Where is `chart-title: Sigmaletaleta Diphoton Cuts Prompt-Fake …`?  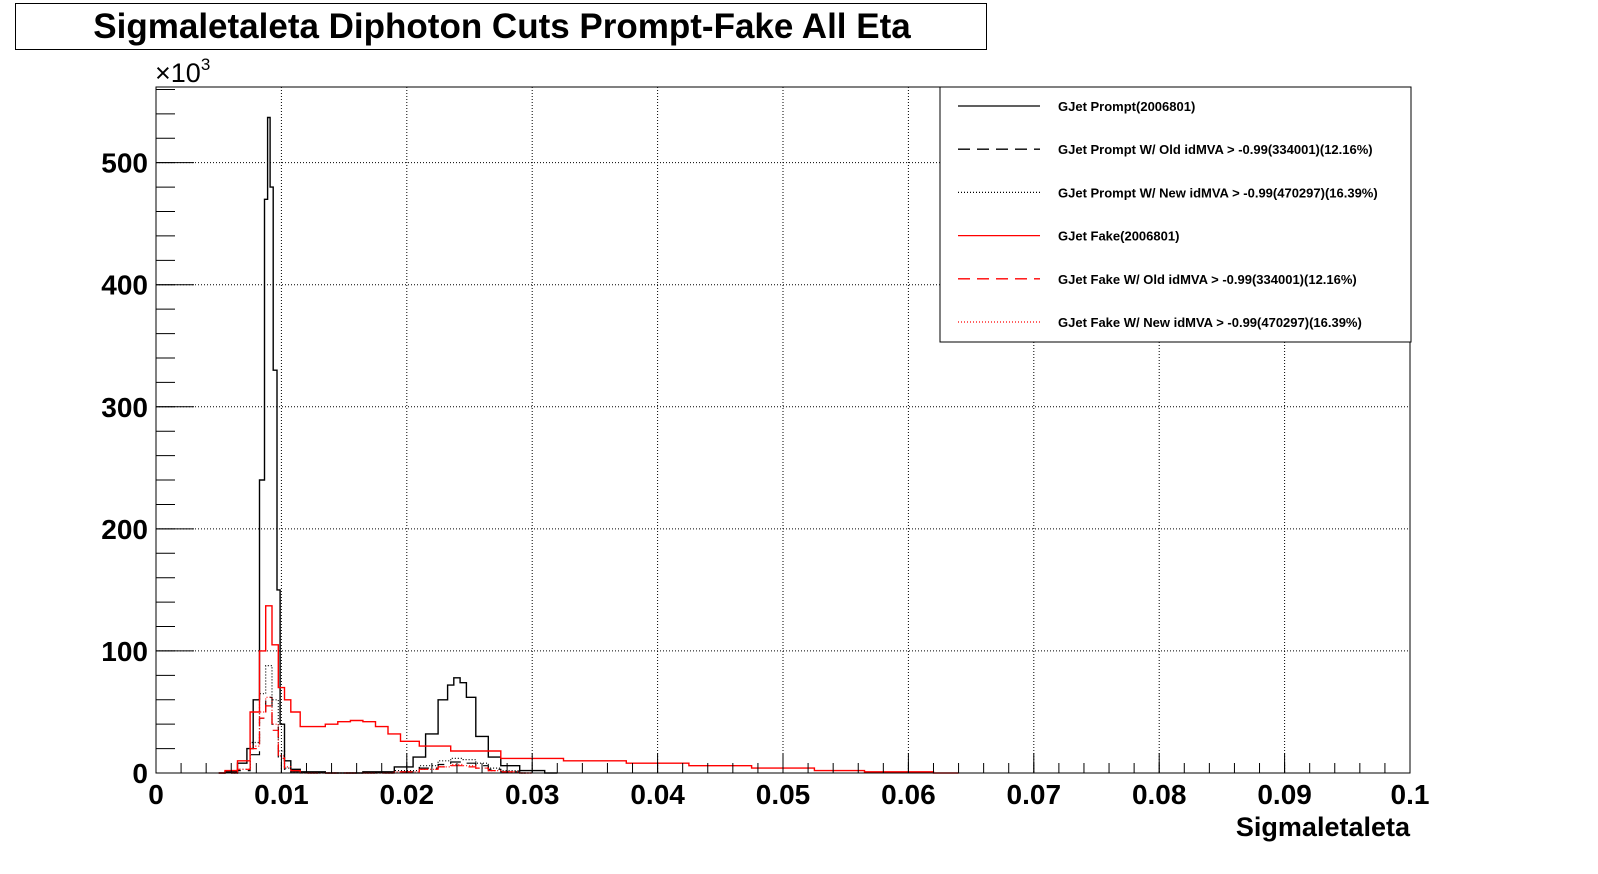 chart-title: Sigmaletaleta Diphoton Cuts Prompt-Fake … is located at coordinates (502, 26).